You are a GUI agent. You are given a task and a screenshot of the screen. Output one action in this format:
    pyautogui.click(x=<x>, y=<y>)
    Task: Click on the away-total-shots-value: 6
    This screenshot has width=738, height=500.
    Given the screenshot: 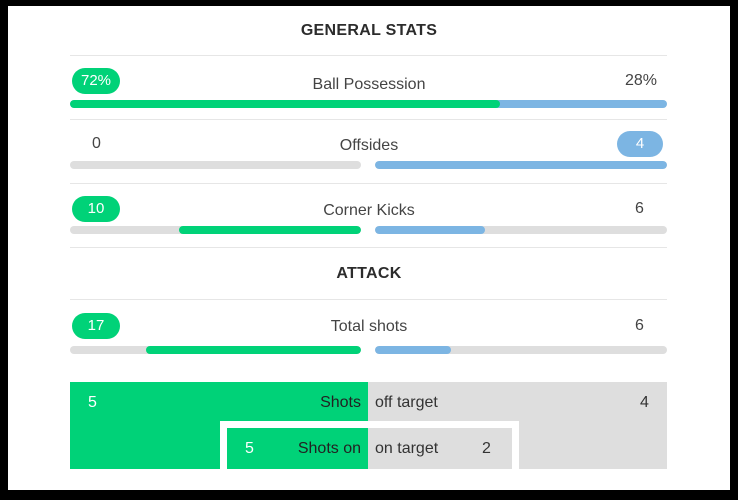 What is the action you would take?
    pyautogui.click(x=639, y=325)
    